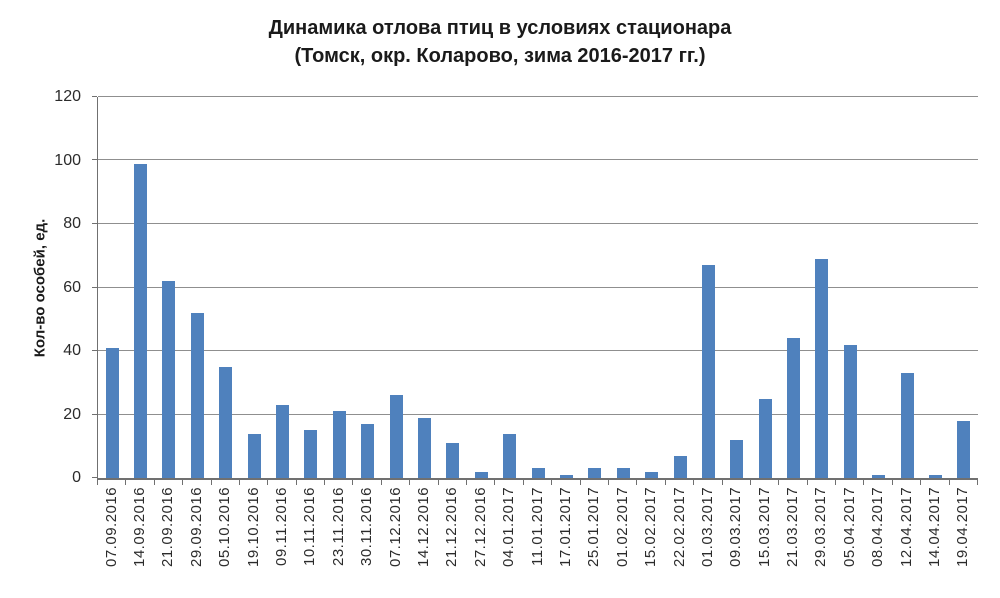 This screenshot has height=598, width=1000. What do you see at coordinates (707, 537) in the screenshot?
I see `x-label-slot: 01.03.2017` at bounding box center [707, 537].